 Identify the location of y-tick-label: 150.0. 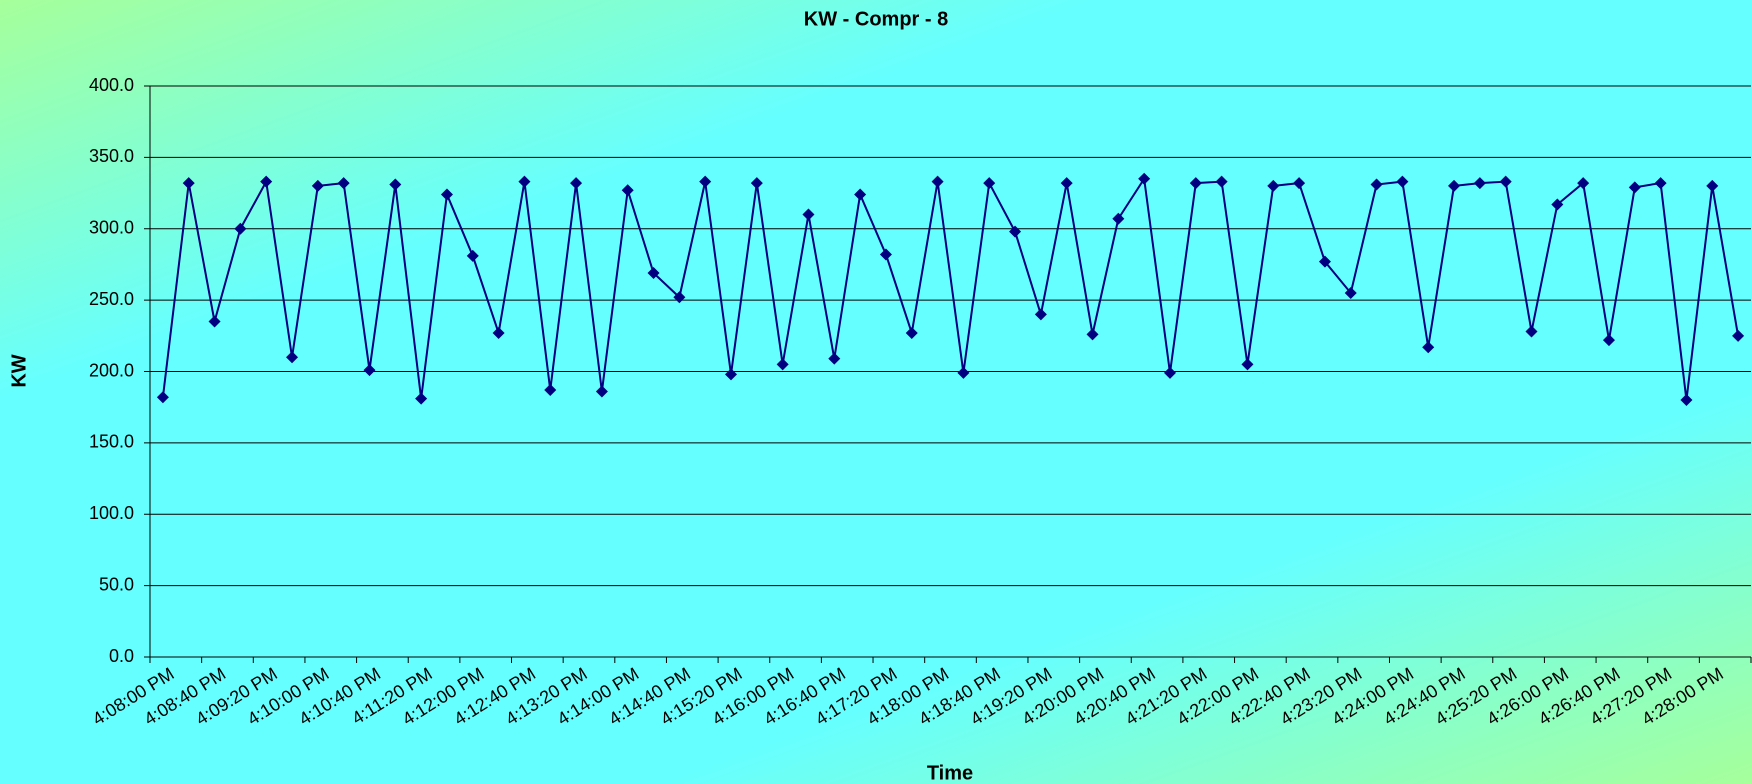
(111, 442).